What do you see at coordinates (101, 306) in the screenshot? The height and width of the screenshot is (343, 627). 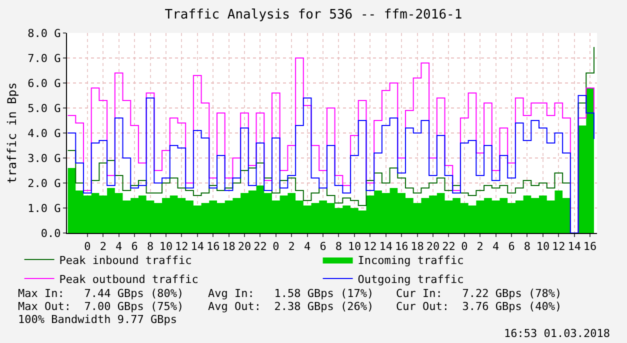 I see `text: Max Out: 7.00 GBps (75%)` at bounding box center [101, 306].